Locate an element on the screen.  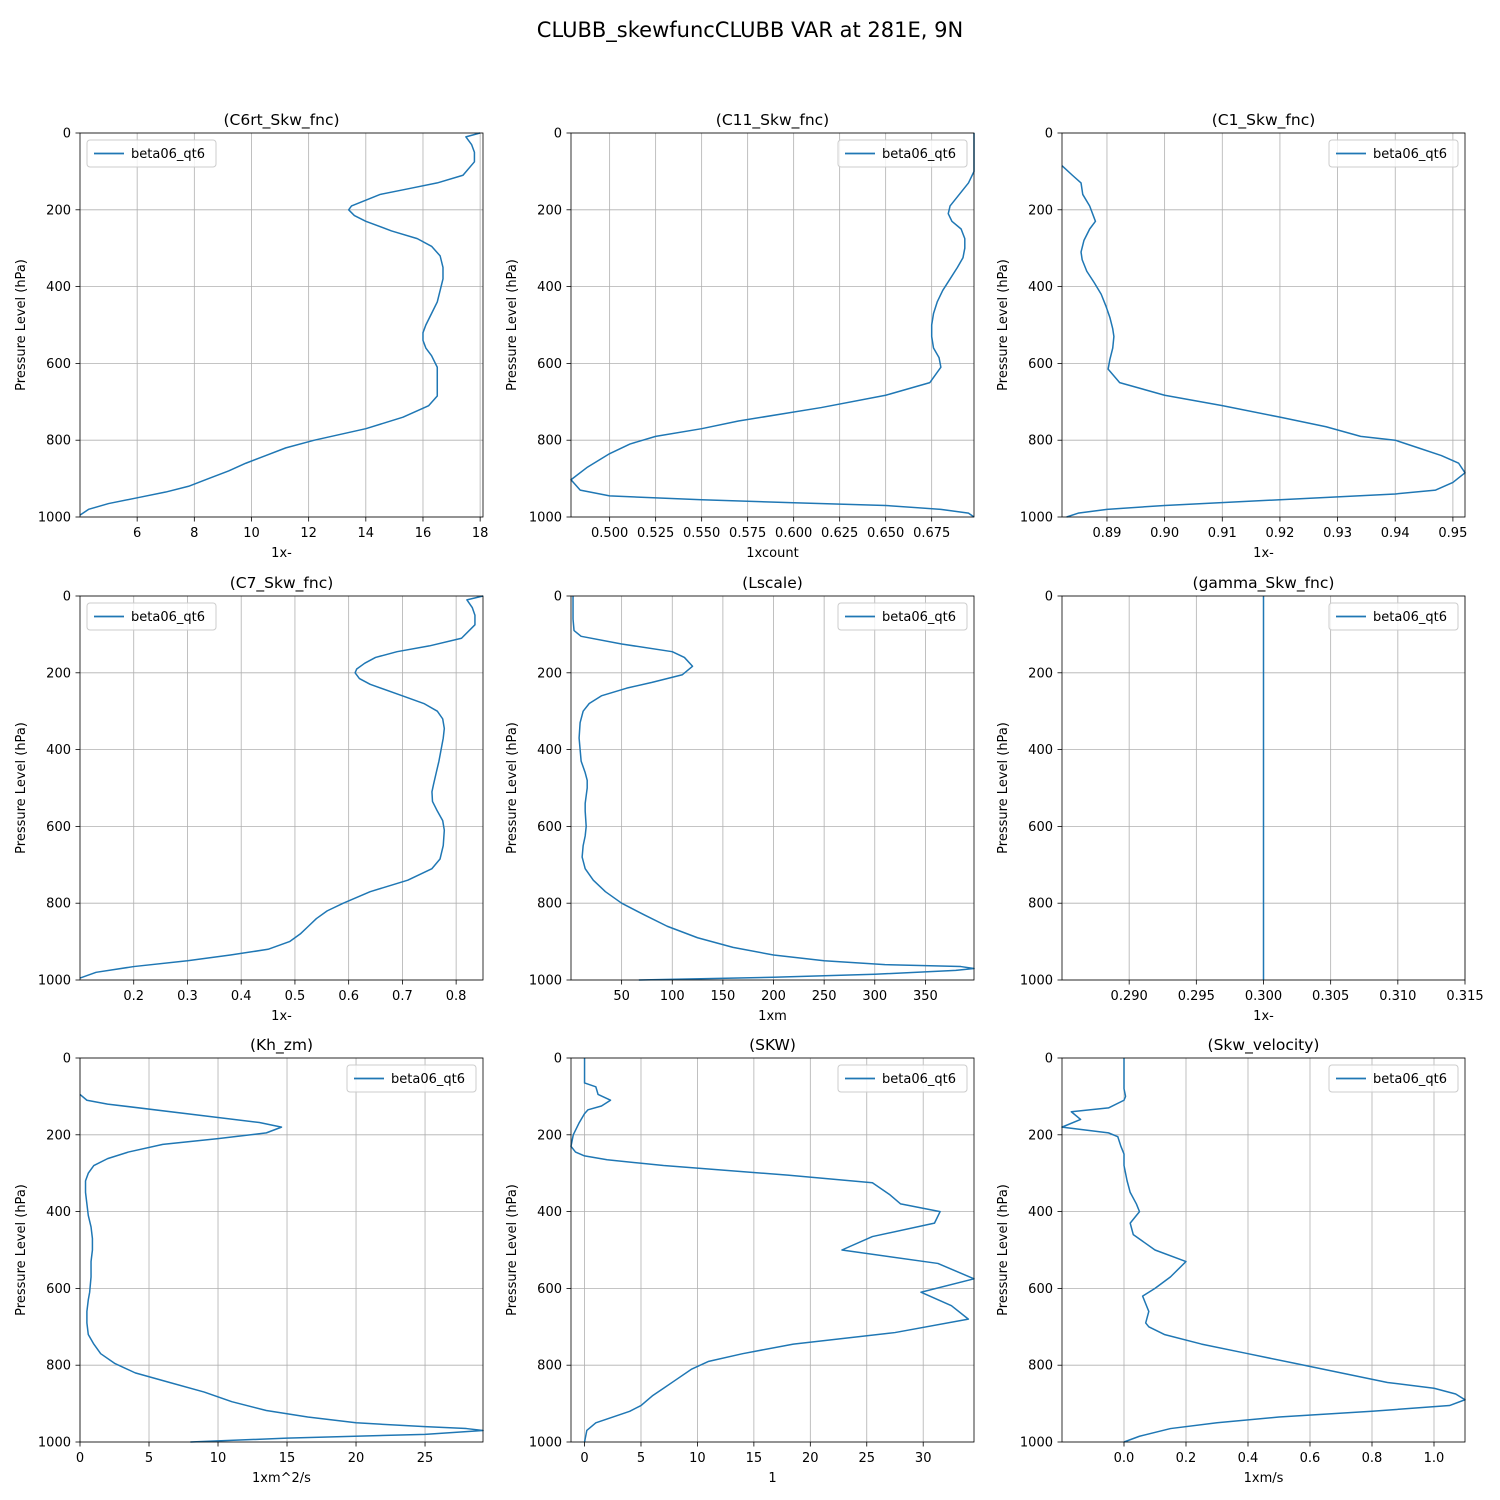
chart-6-title: (gamma_Skw_fnc) is located at coordinates (1264, 583).